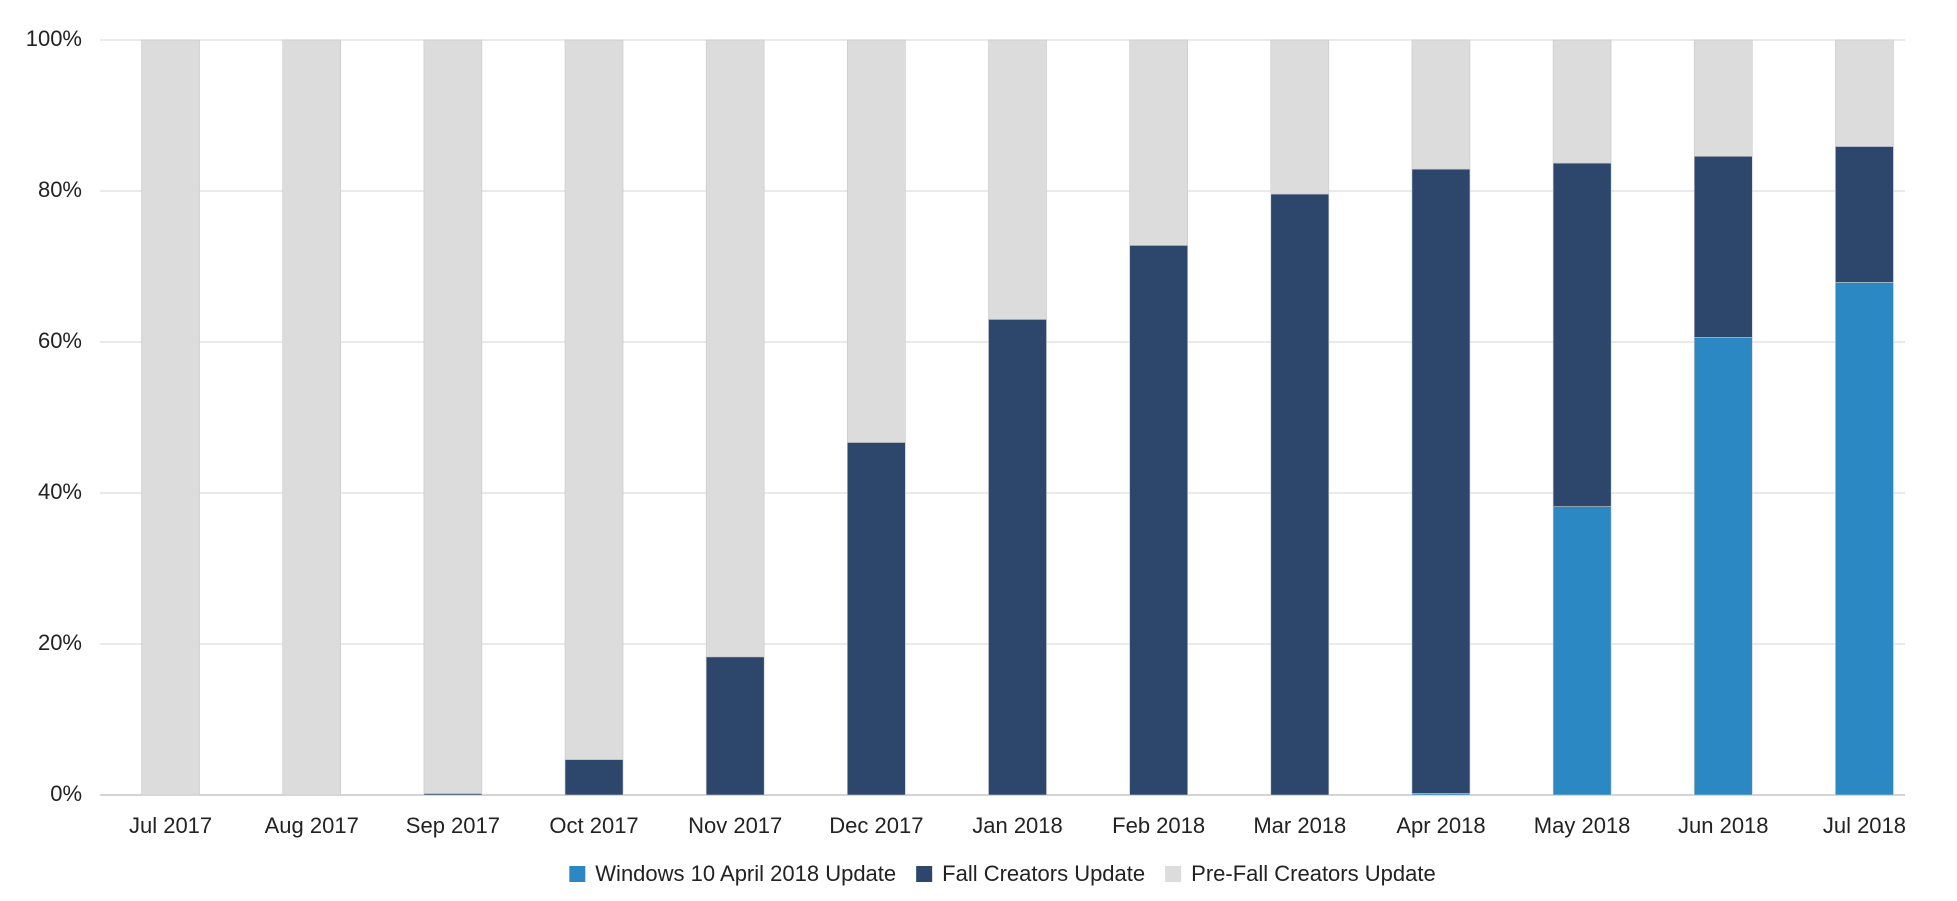 Image resolution: width=1957 pixels, height=901 pixels. I want to click on y-tick-label: 20%, so click(60, 642).